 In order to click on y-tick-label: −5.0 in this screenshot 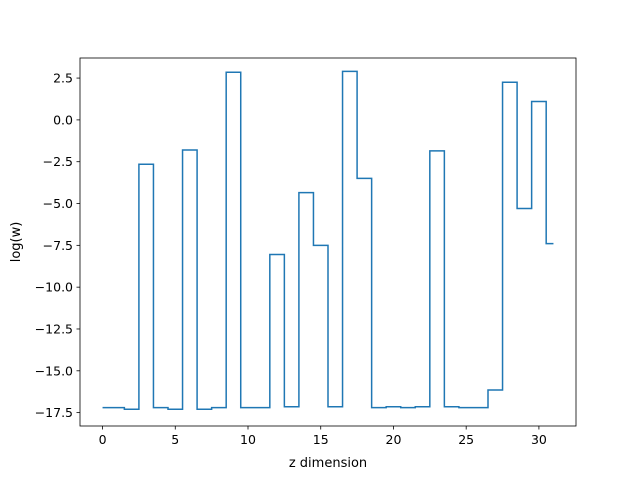, I will do `click(58, 203)`.